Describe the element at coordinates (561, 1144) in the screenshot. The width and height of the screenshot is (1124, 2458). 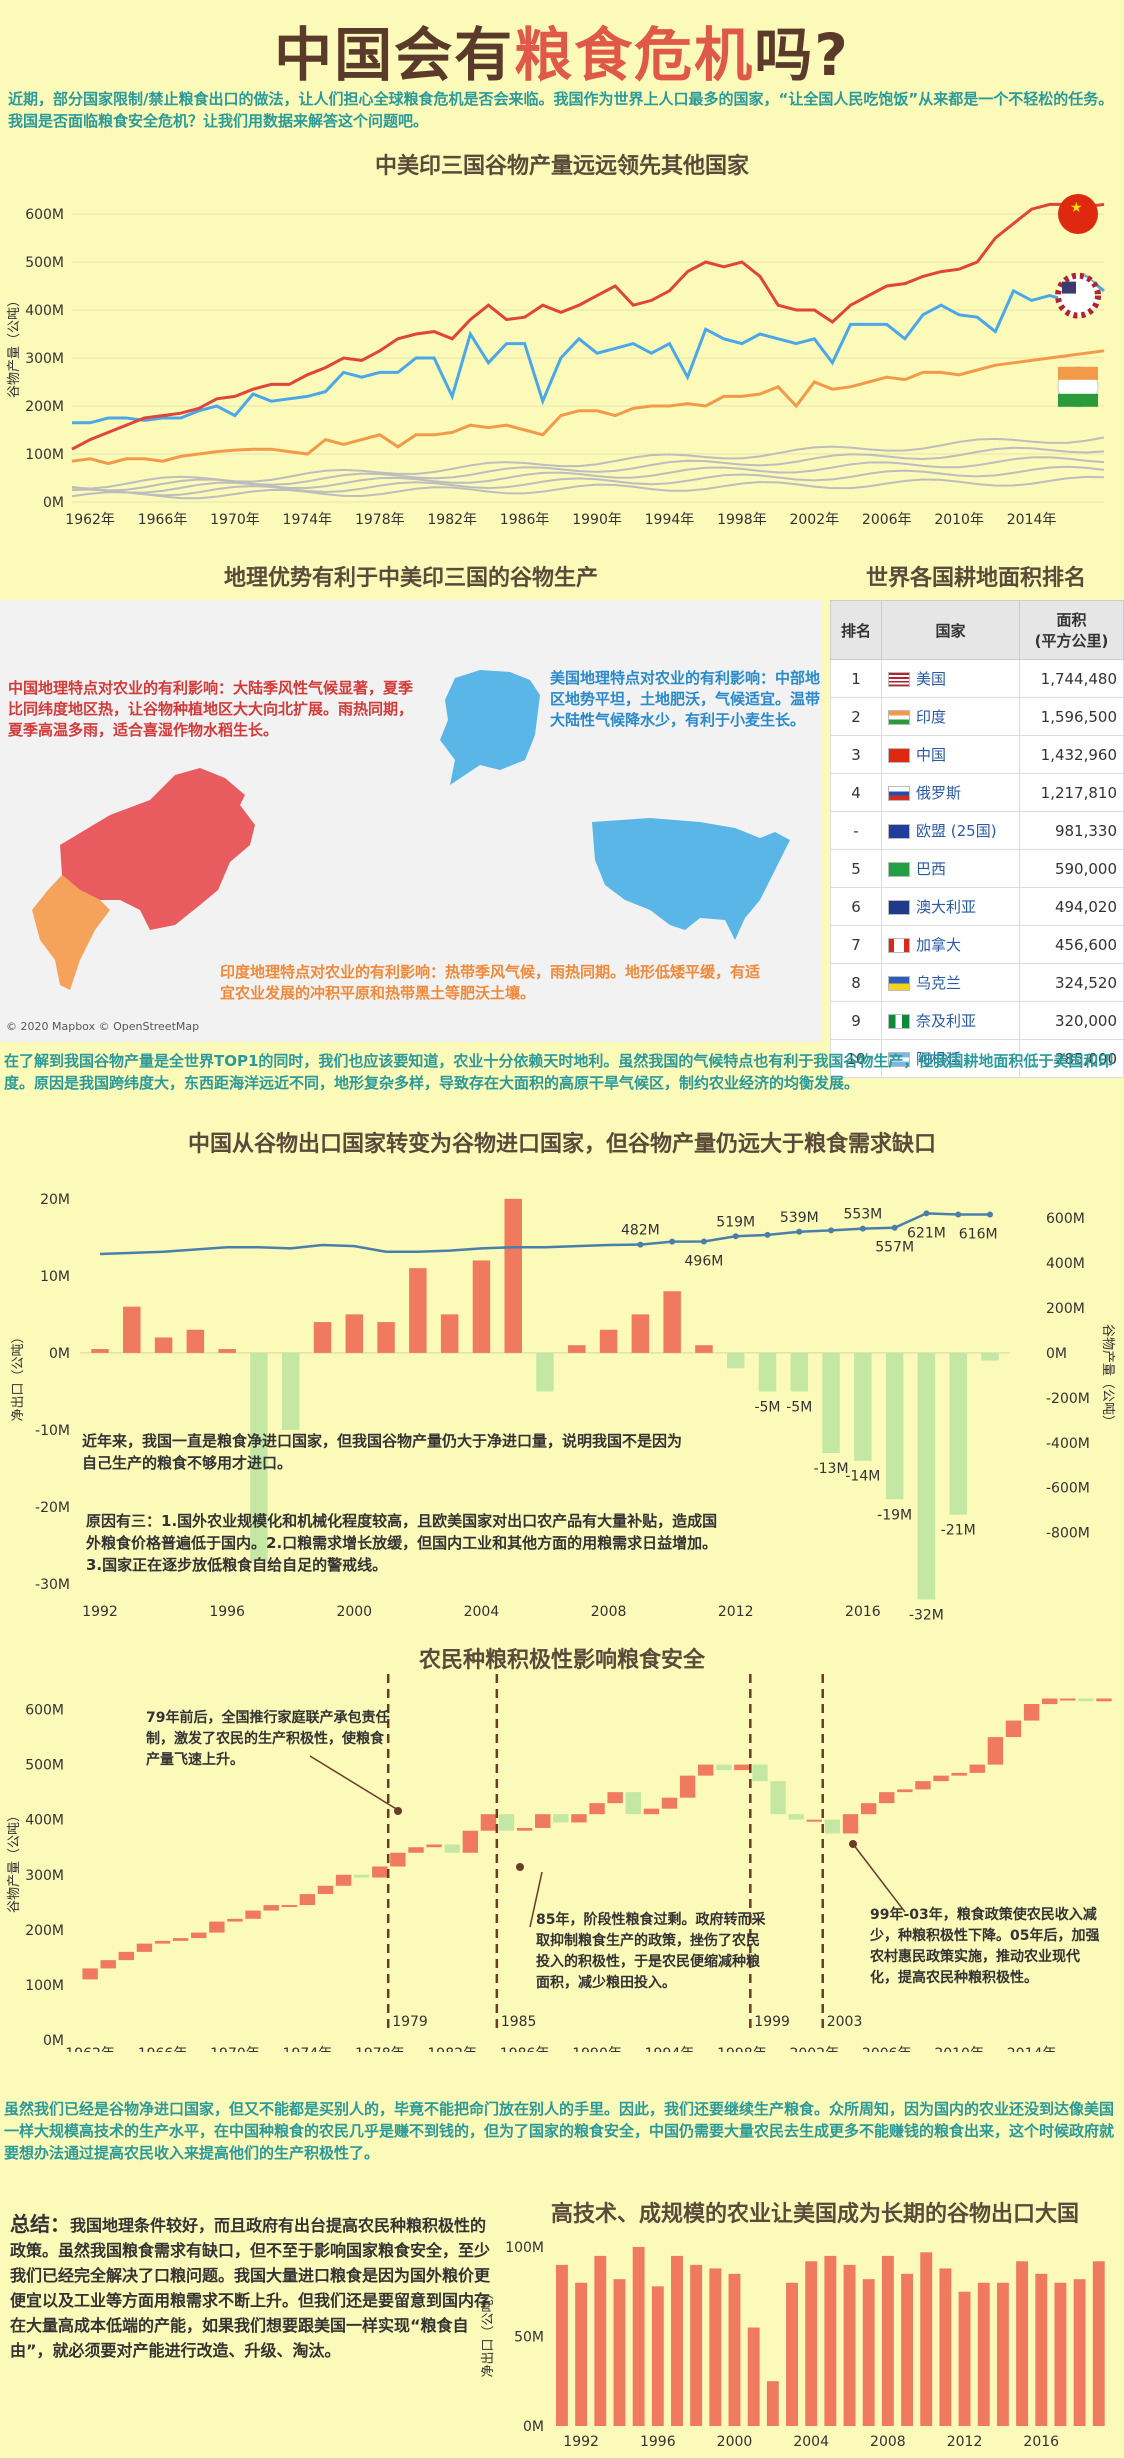
I see `chart2-title: 中国从谷物出口国家转变为谷物进口国家，但谷物产量仍远大于粮食需求缺口` at that location.